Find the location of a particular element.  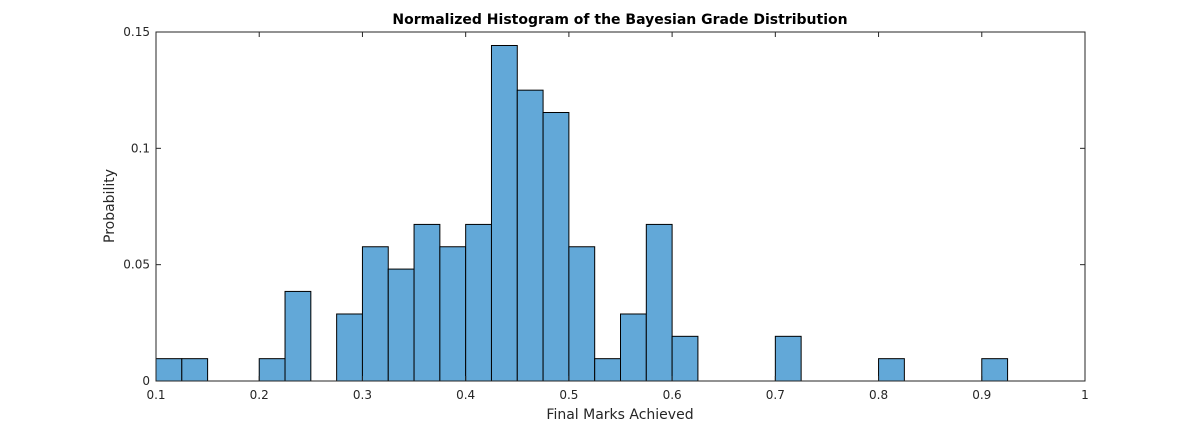

x-tick-label: 0.7 is located at coordinates (775, 395).